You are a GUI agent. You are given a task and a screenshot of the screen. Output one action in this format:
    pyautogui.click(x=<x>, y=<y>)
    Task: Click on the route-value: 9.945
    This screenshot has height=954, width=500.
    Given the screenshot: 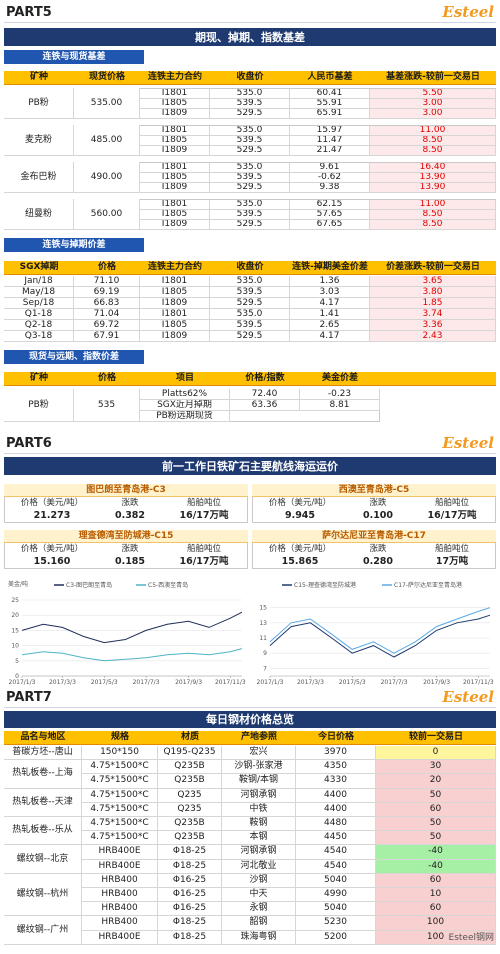 What is the action you would take?
    pyautogui.click(x=300, y=515)
    